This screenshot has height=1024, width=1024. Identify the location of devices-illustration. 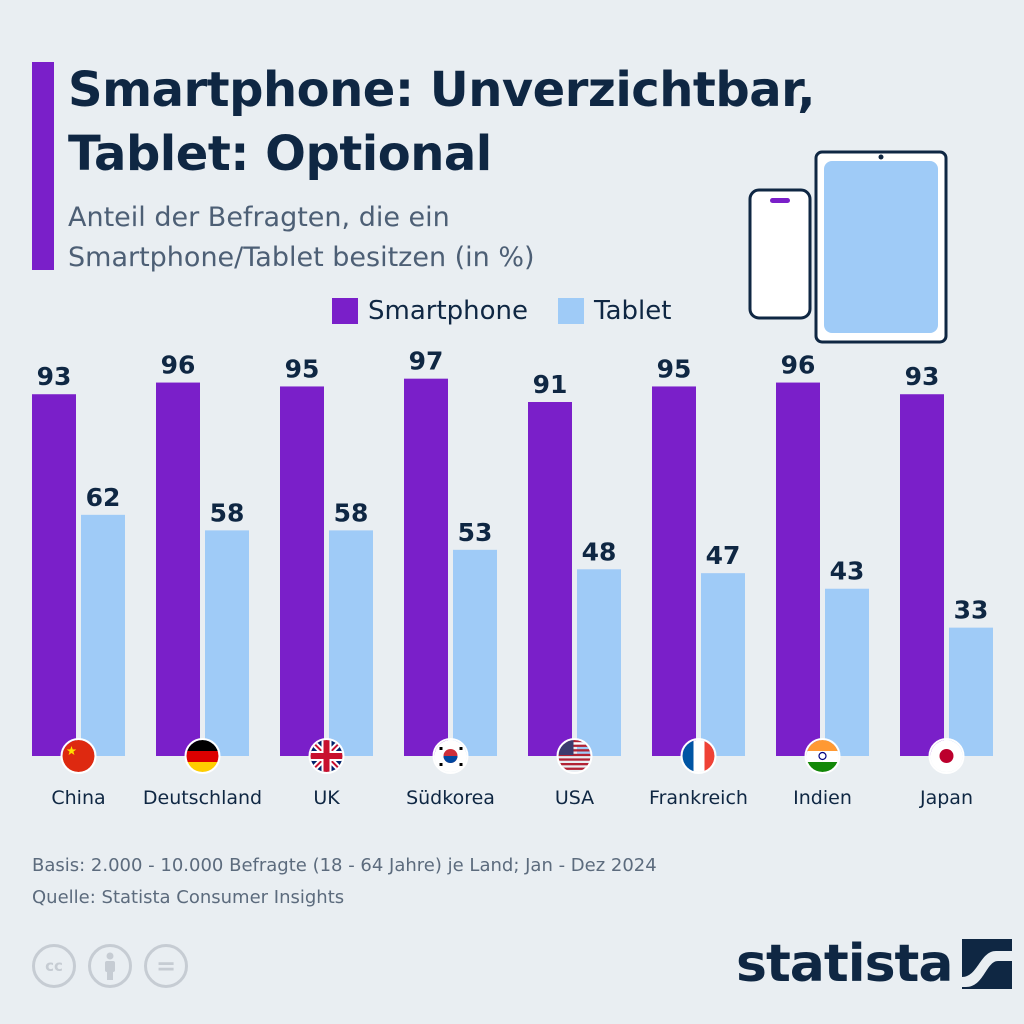
(848, 247).